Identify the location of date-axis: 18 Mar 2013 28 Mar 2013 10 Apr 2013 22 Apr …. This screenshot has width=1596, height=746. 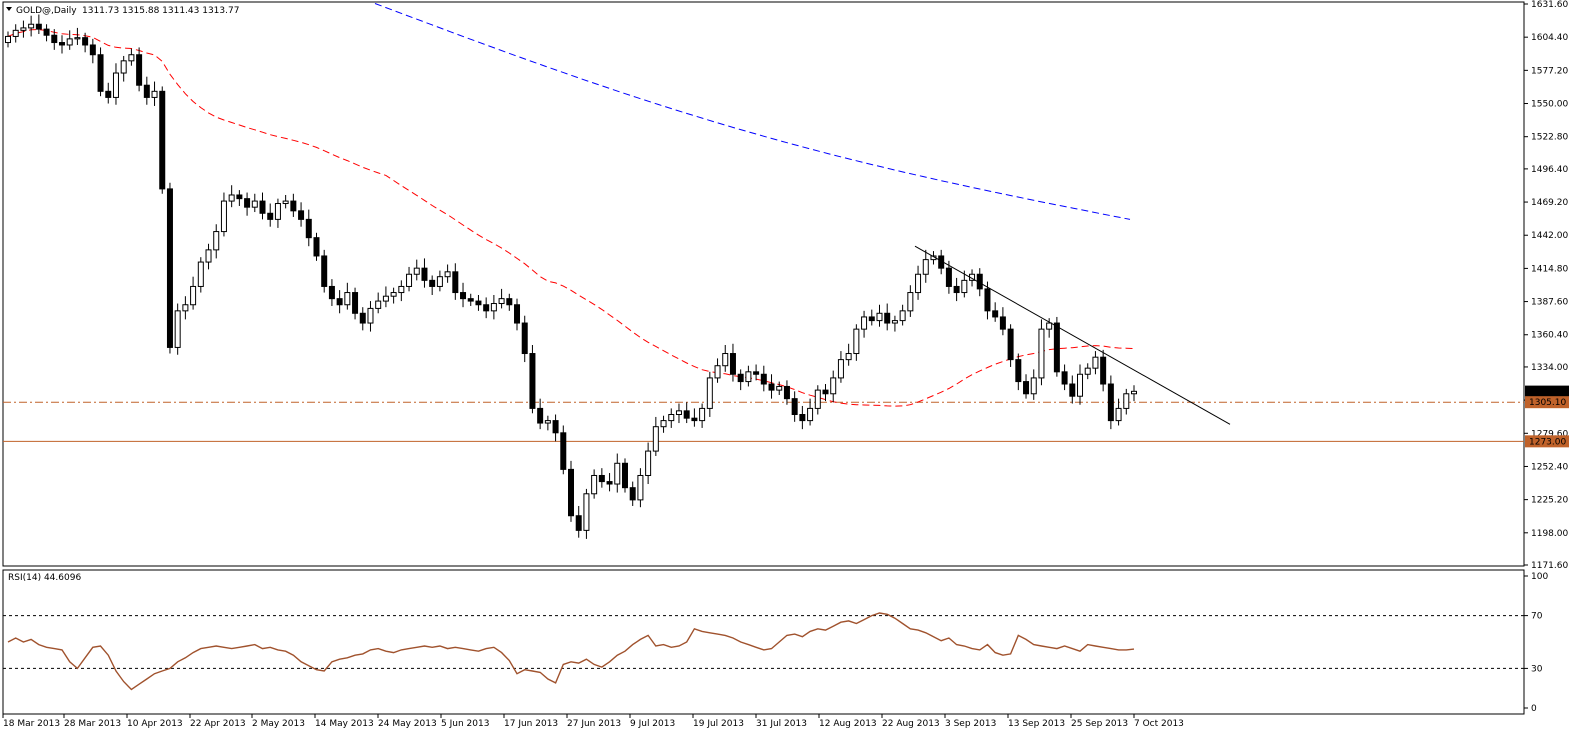
(593, 721).